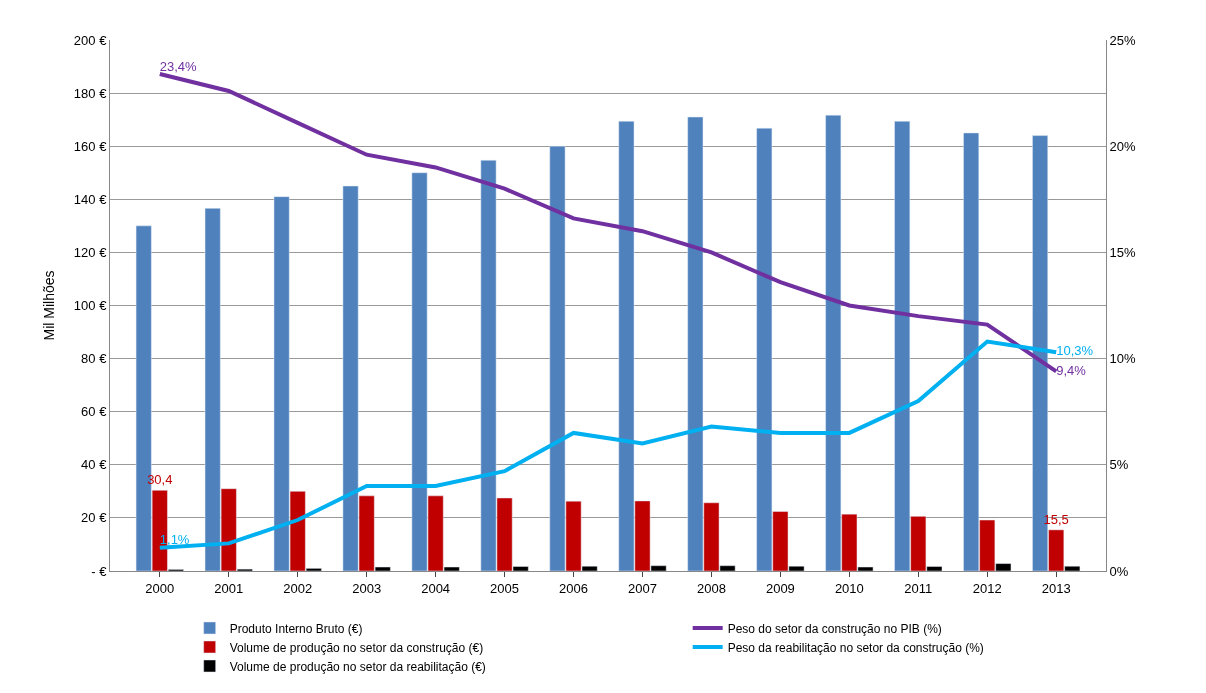 Image resolution: width=1206 pixels, height=693 pixels. I want to click on legend-label: Peso da reabilitação no setor da construção (%), so click(855, 647).